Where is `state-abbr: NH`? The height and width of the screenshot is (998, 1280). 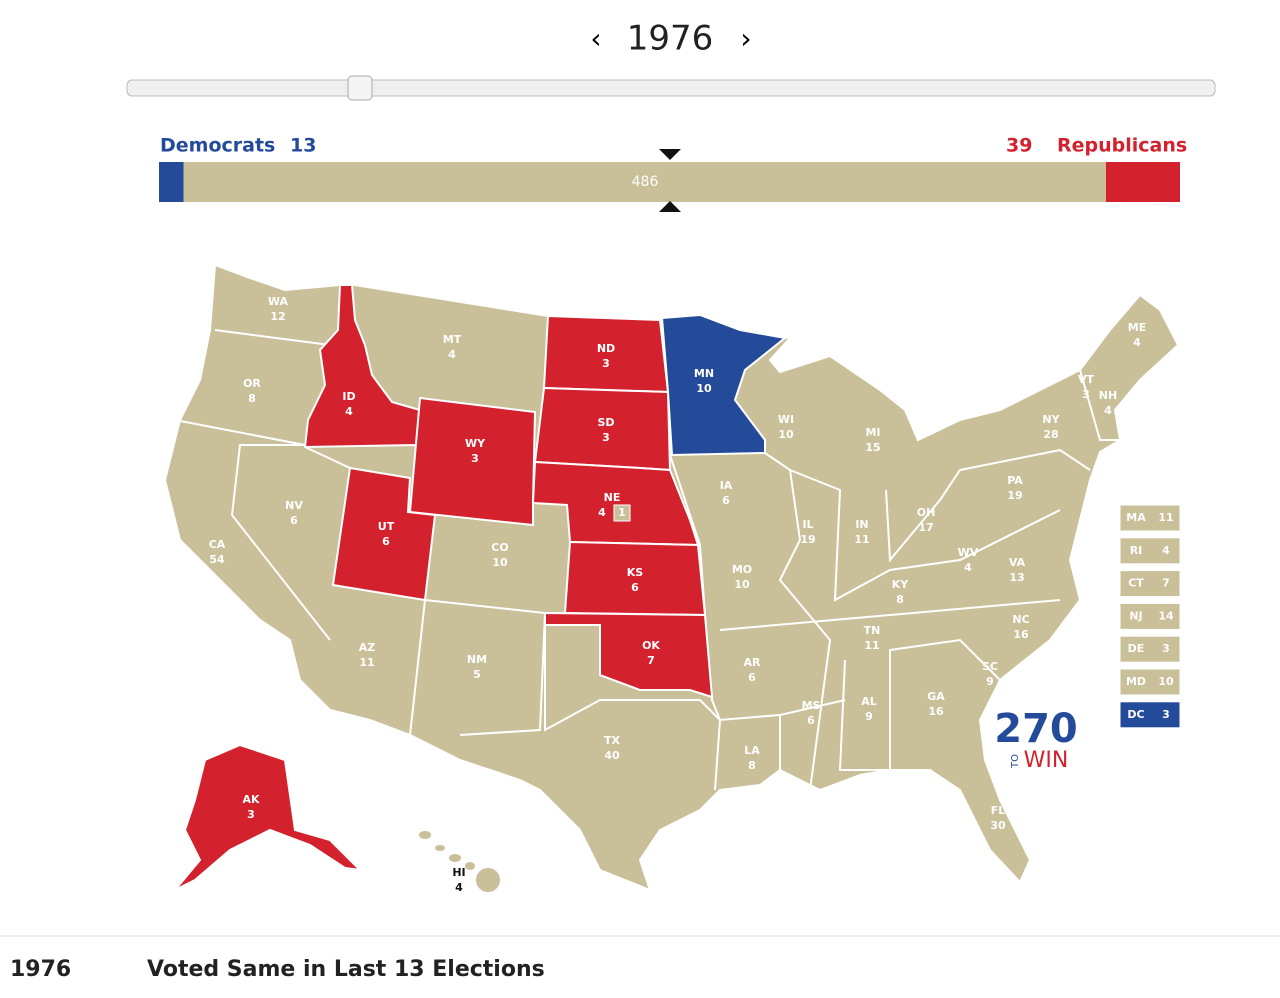 state-abbr: NH is located at coordinates (1108, 395).